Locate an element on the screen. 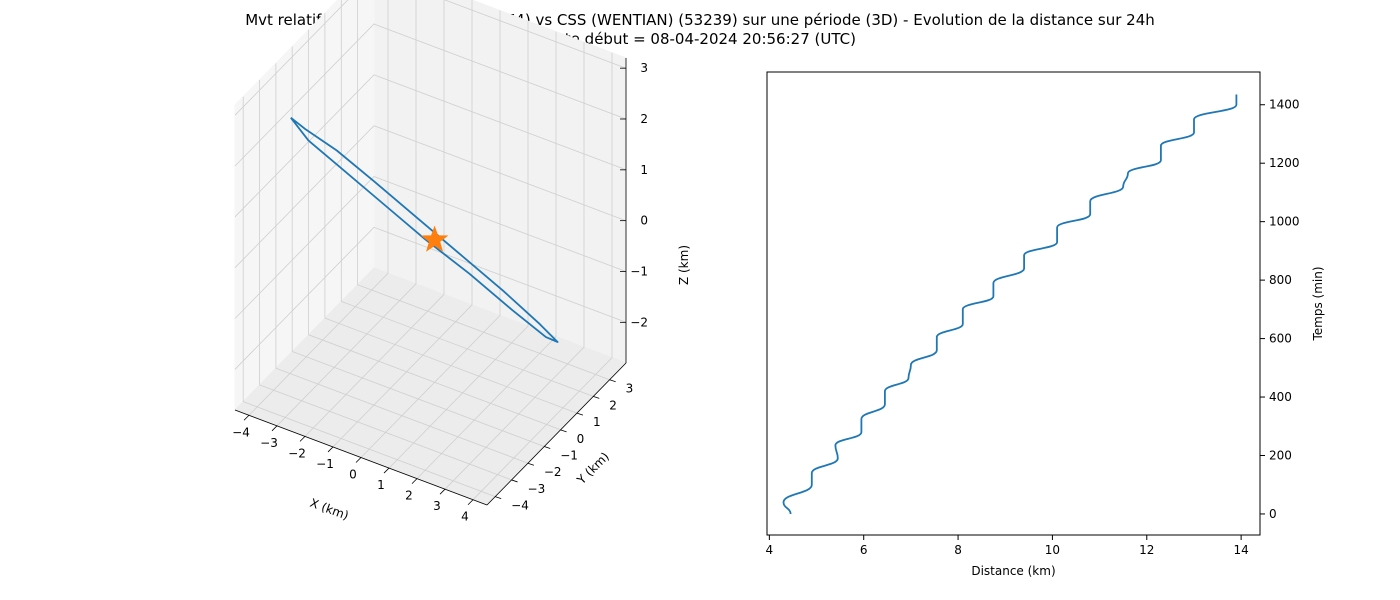 The height and width of the screenshot is (600, 1400). x-tick-label: 14 is located at coordinates (1240, 550).